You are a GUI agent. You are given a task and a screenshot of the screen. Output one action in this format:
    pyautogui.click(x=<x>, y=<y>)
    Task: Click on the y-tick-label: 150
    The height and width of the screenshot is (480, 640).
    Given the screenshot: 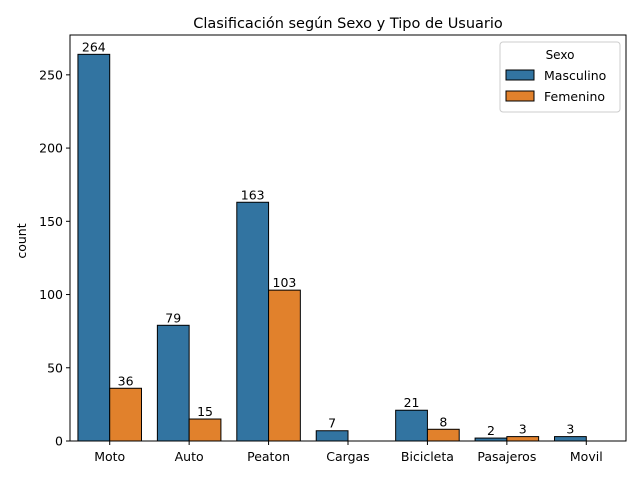 What is the action you would take?
    pyautogui.click(x=51, y=221)
    